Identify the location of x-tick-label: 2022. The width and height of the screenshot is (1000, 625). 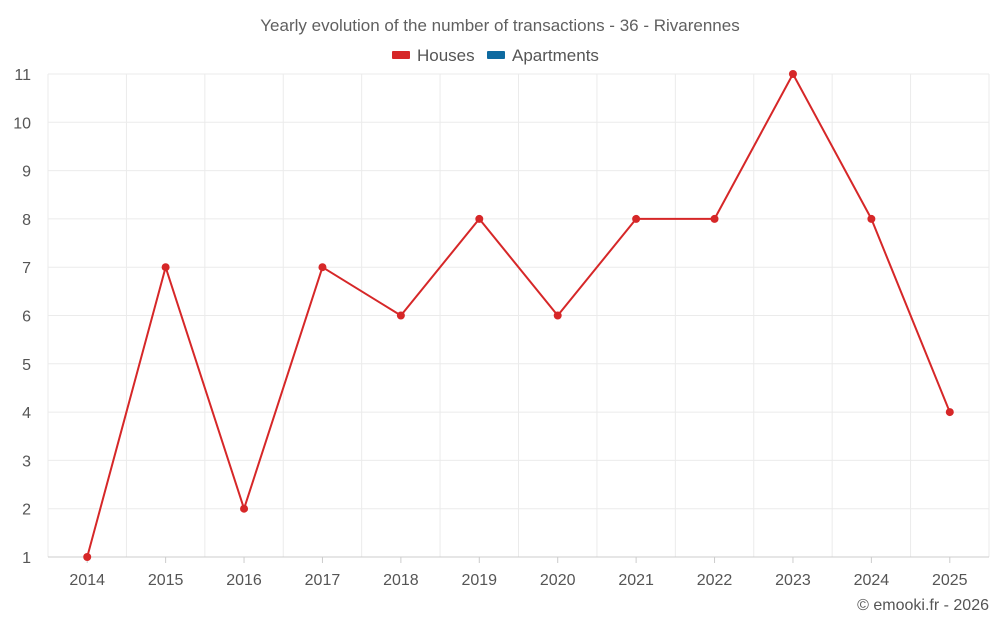
(715, 580).